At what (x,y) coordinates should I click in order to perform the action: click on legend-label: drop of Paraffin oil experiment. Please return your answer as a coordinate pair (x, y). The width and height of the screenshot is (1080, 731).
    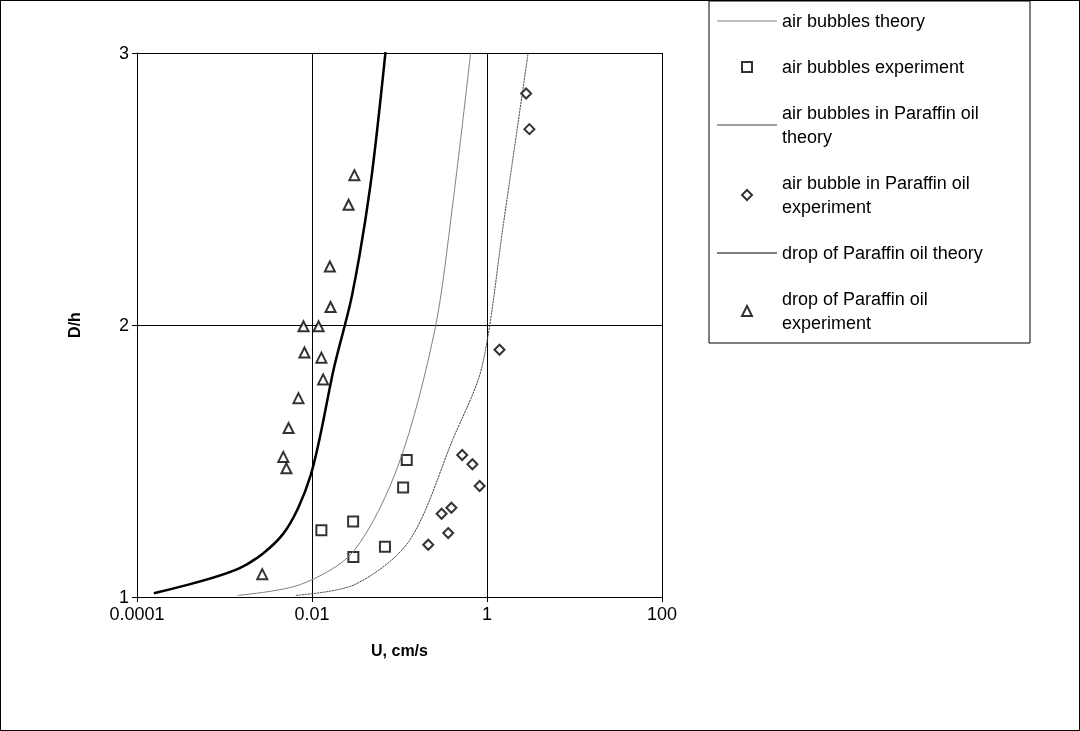
    Looking at the image, I should click on (857, 311).